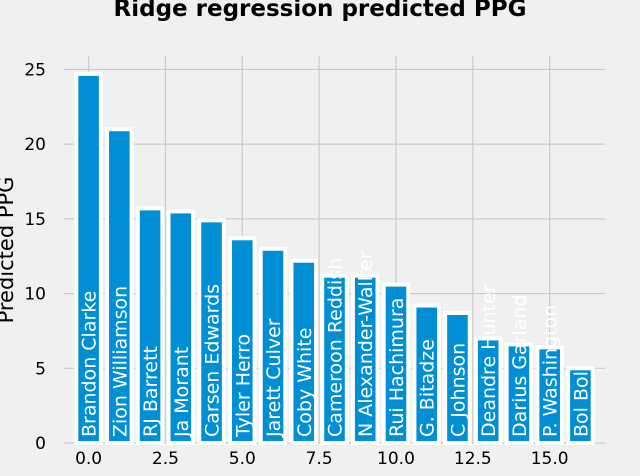  What do you see at coordinates (35, 295) in the screenshot?
I see `y-tick-label-2: 10` at bounding box center [35, 295].